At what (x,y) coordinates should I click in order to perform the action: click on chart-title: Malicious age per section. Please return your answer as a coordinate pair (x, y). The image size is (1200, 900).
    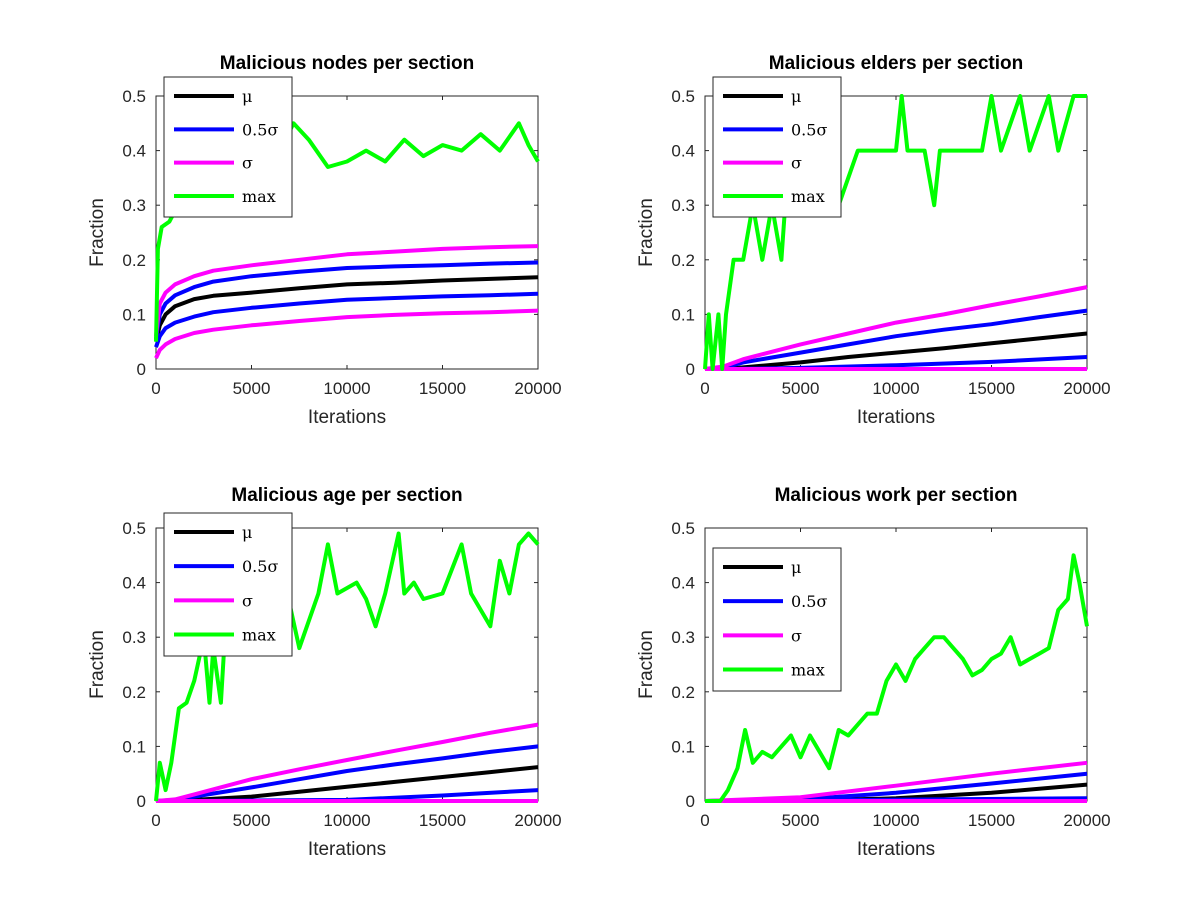
    Looking at the image, I should click on (346, 495).